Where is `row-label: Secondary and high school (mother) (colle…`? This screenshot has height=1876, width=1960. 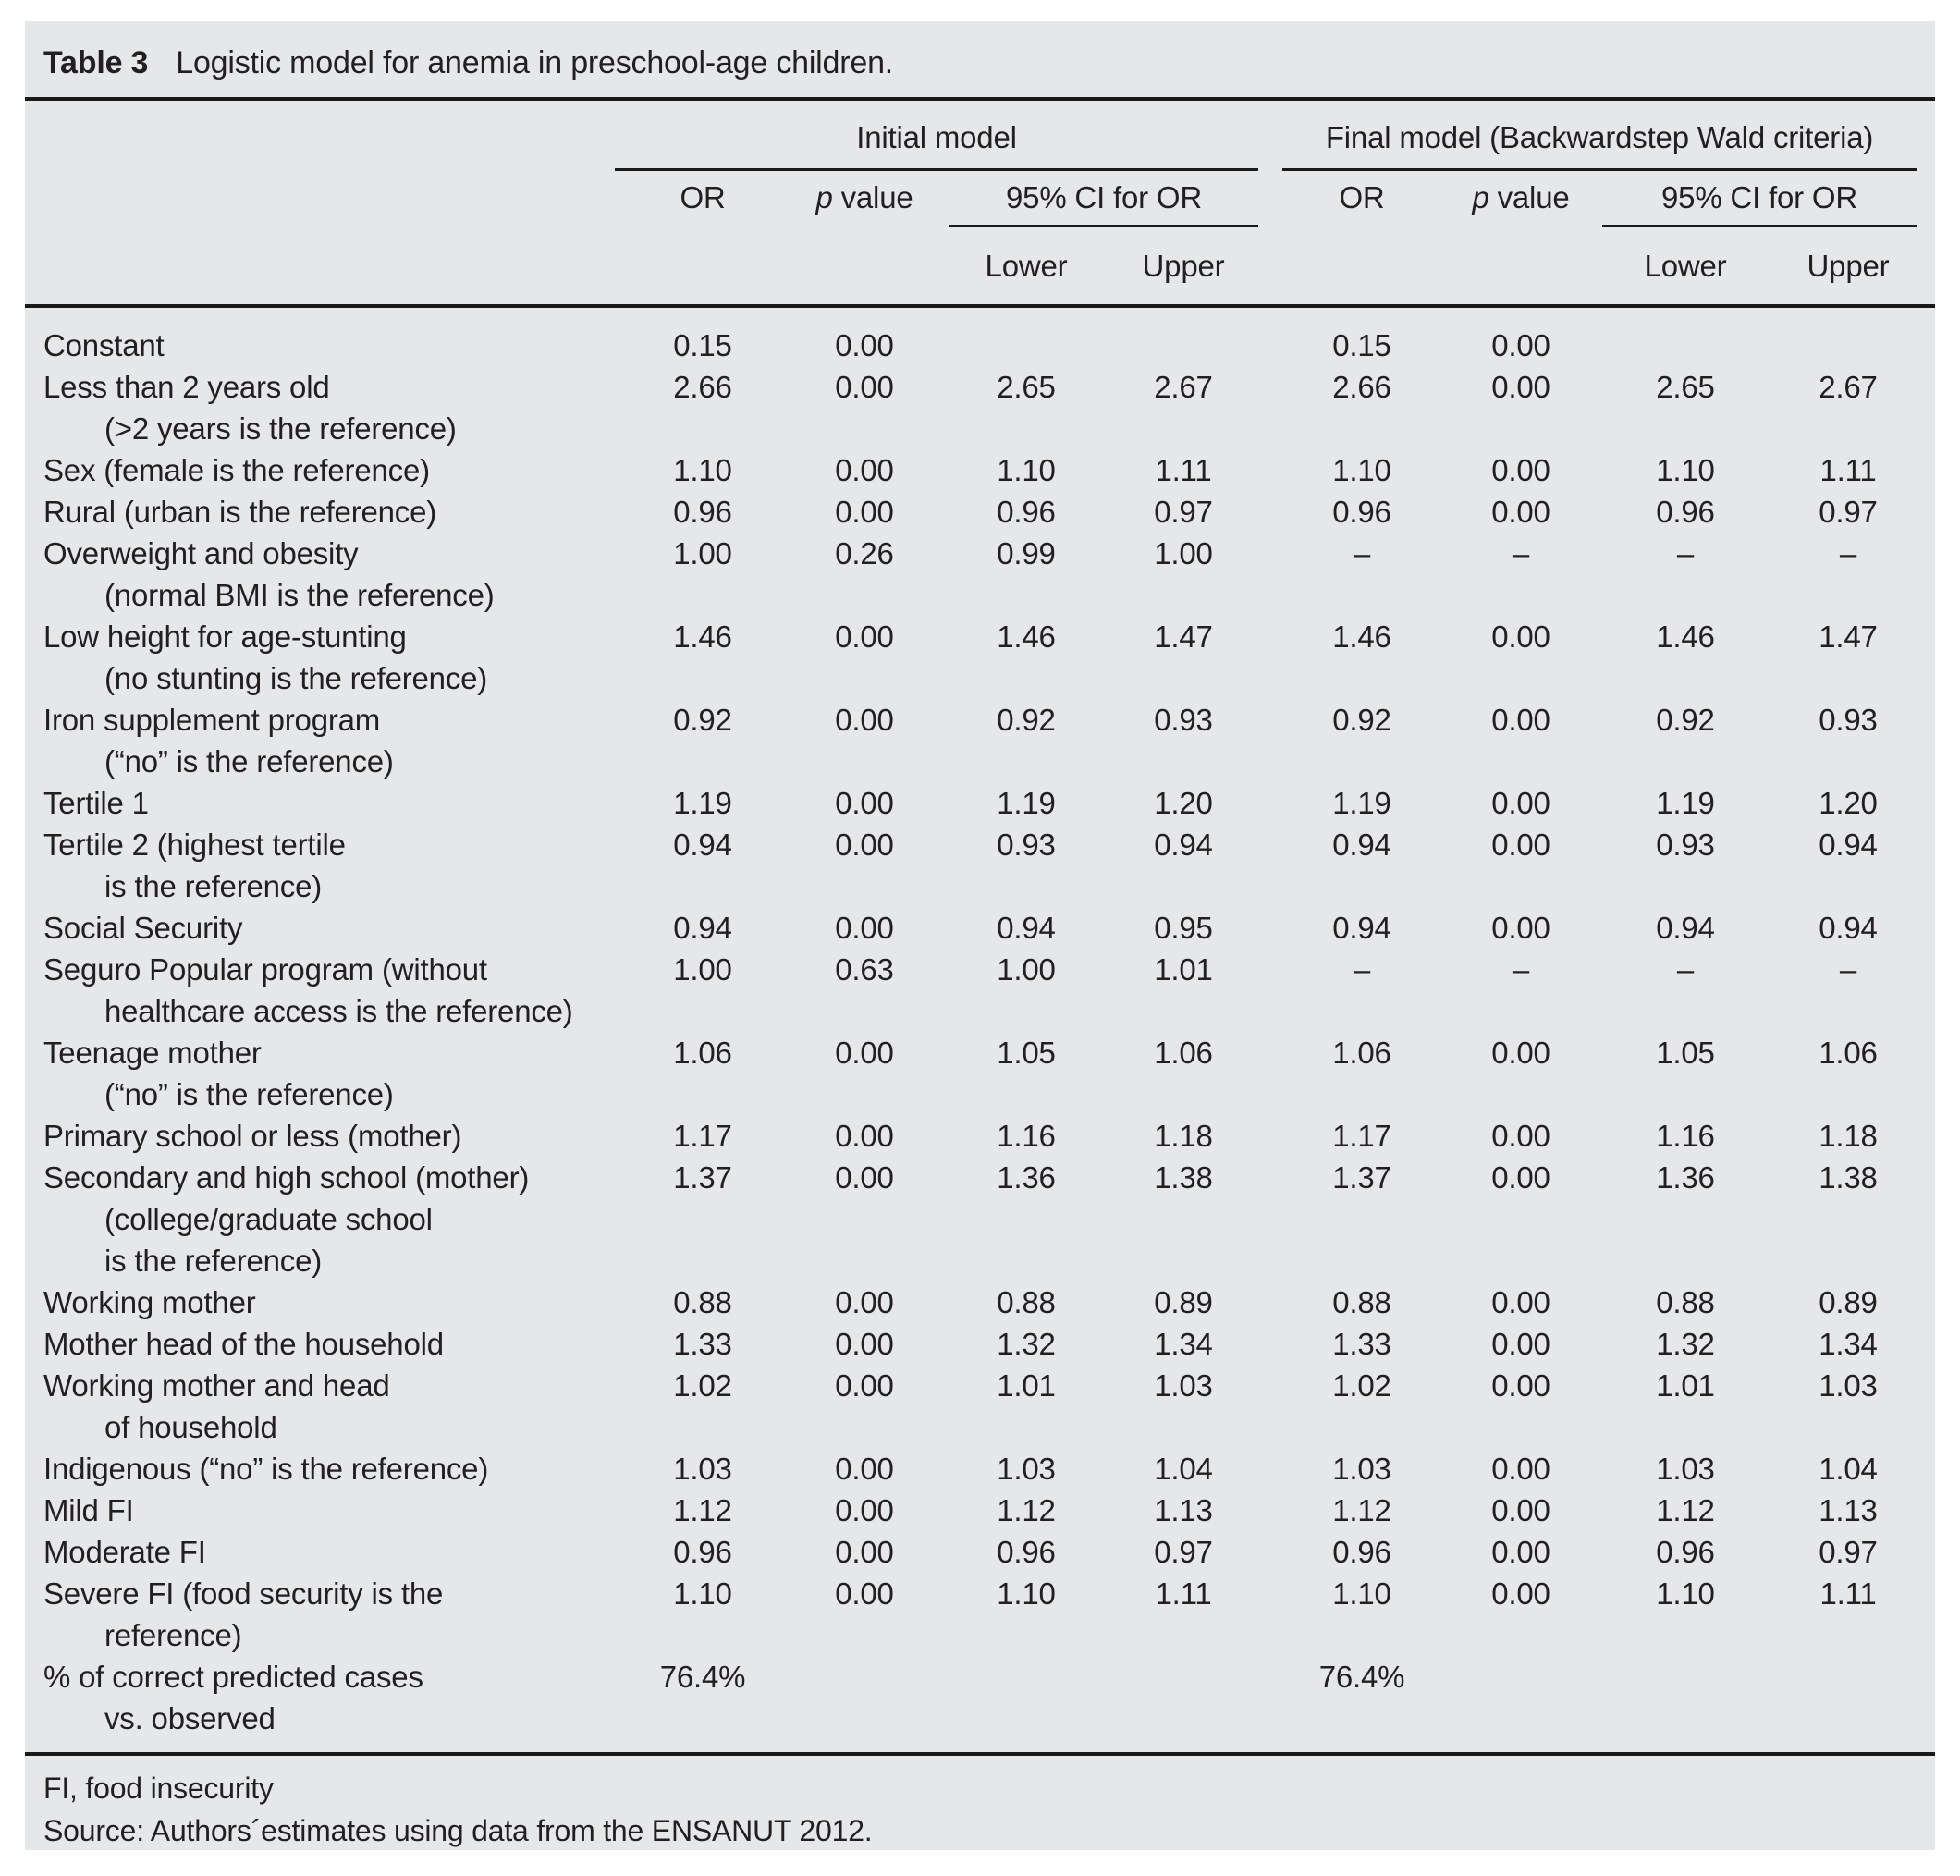 row-label: Secondary and high school (mother) (colle… is located at coordinates (339, 1219).